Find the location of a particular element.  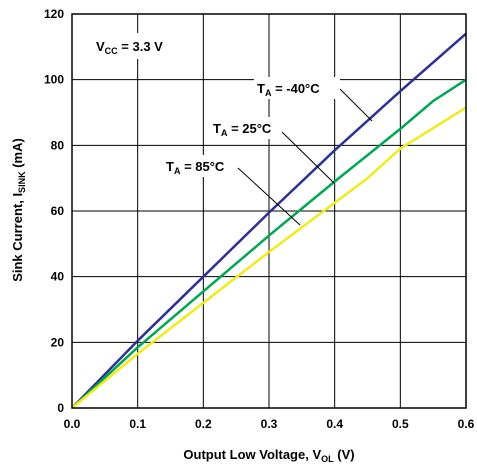

series-label-85: TA = 85°C is located at coordinates (195, 167).